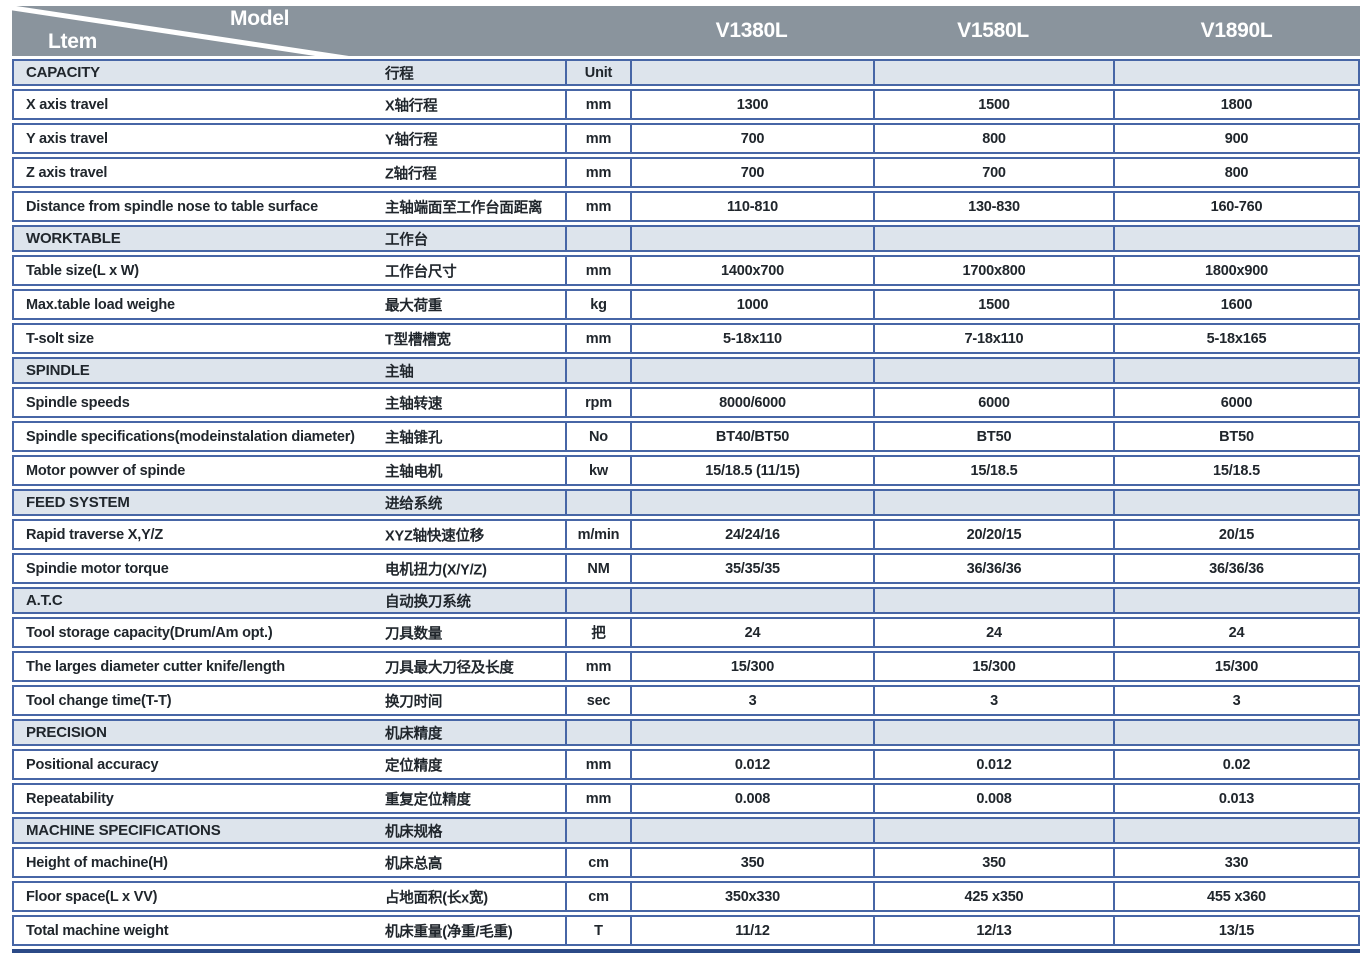 Image resolution: width=1366 pixels, height=974 pixels. I want to click on spec-item-cn: 主轴锥孔, so click(414, 438).